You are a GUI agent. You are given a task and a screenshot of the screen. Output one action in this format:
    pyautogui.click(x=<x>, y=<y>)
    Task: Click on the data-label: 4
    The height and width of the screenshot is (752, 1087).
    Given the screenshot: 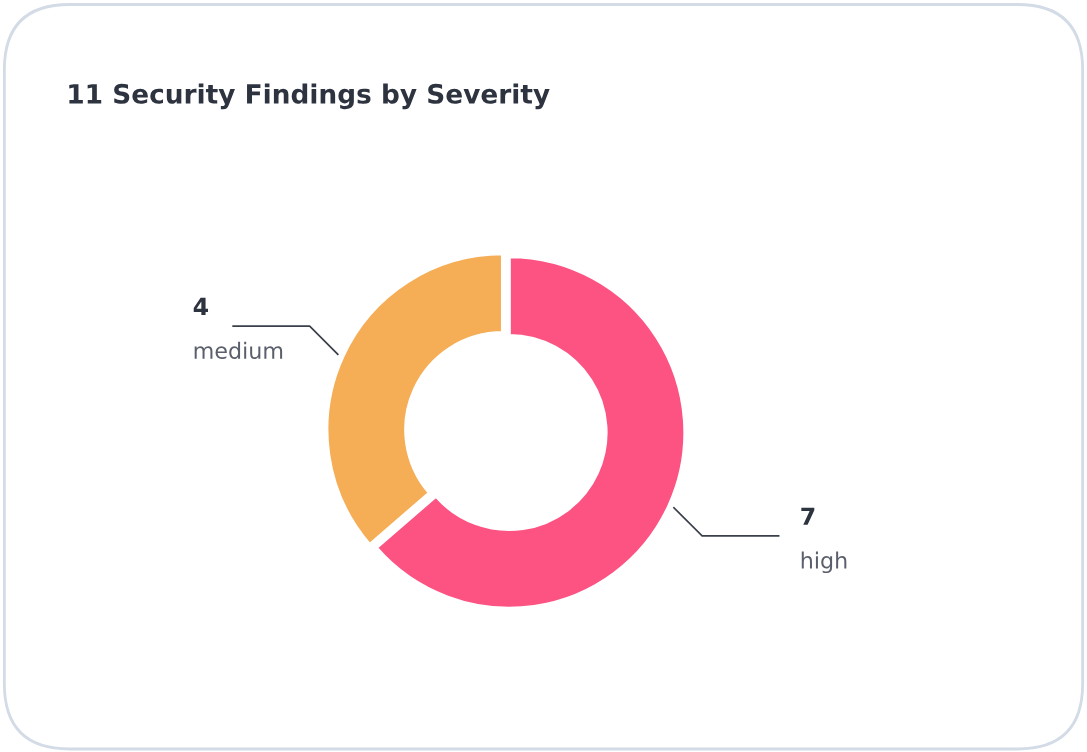 What is the action you would take?
    pyautogui.click(x=201, y=306)
    